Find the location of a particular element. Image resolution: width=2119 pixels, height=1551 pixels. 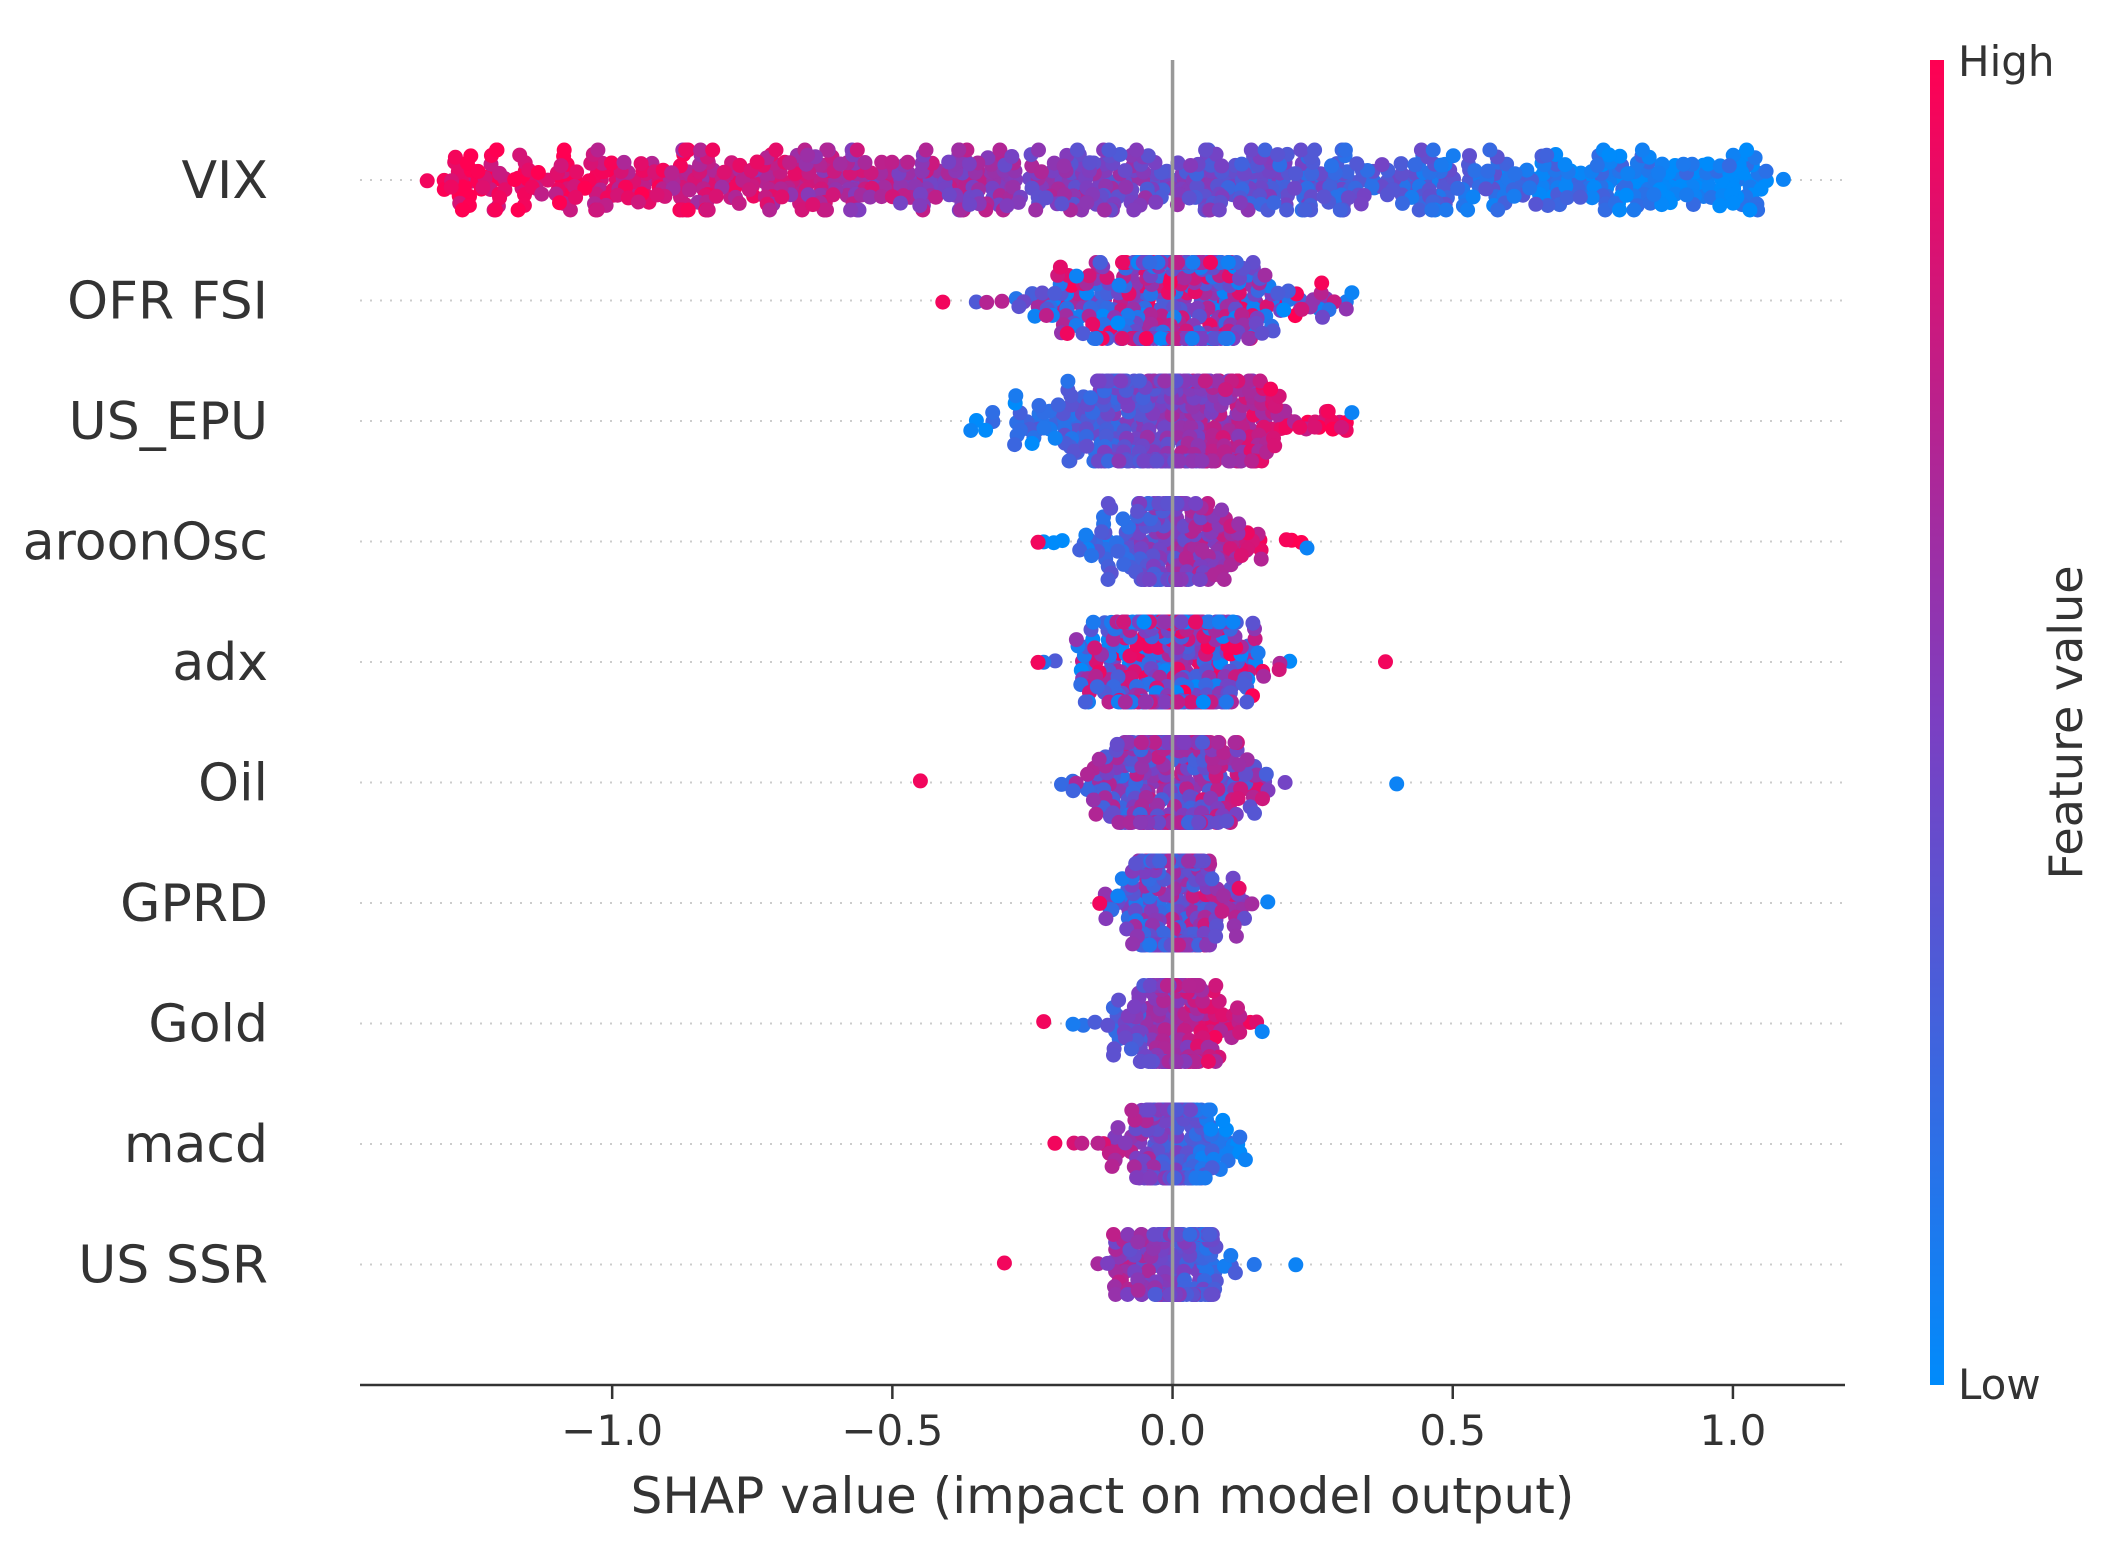

x-tick-label: 0.5 is located at coordinates (1452, 1430).